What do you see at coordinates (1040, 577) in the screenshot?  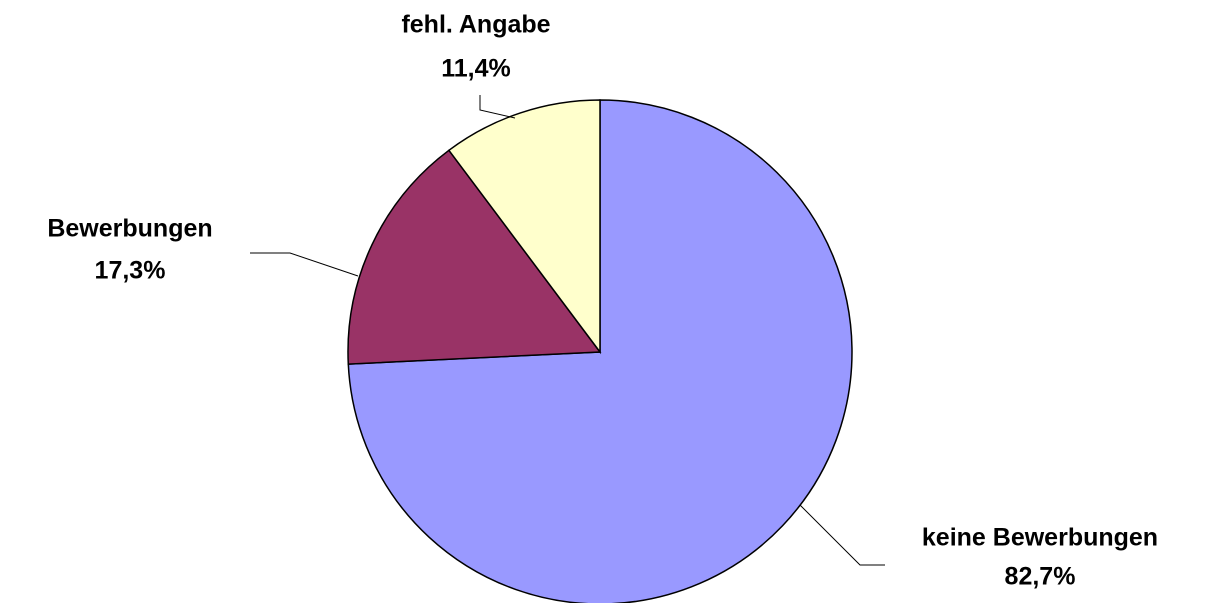 I see `slice-value-label: 82,7%` at bounding box center [1040, 577].